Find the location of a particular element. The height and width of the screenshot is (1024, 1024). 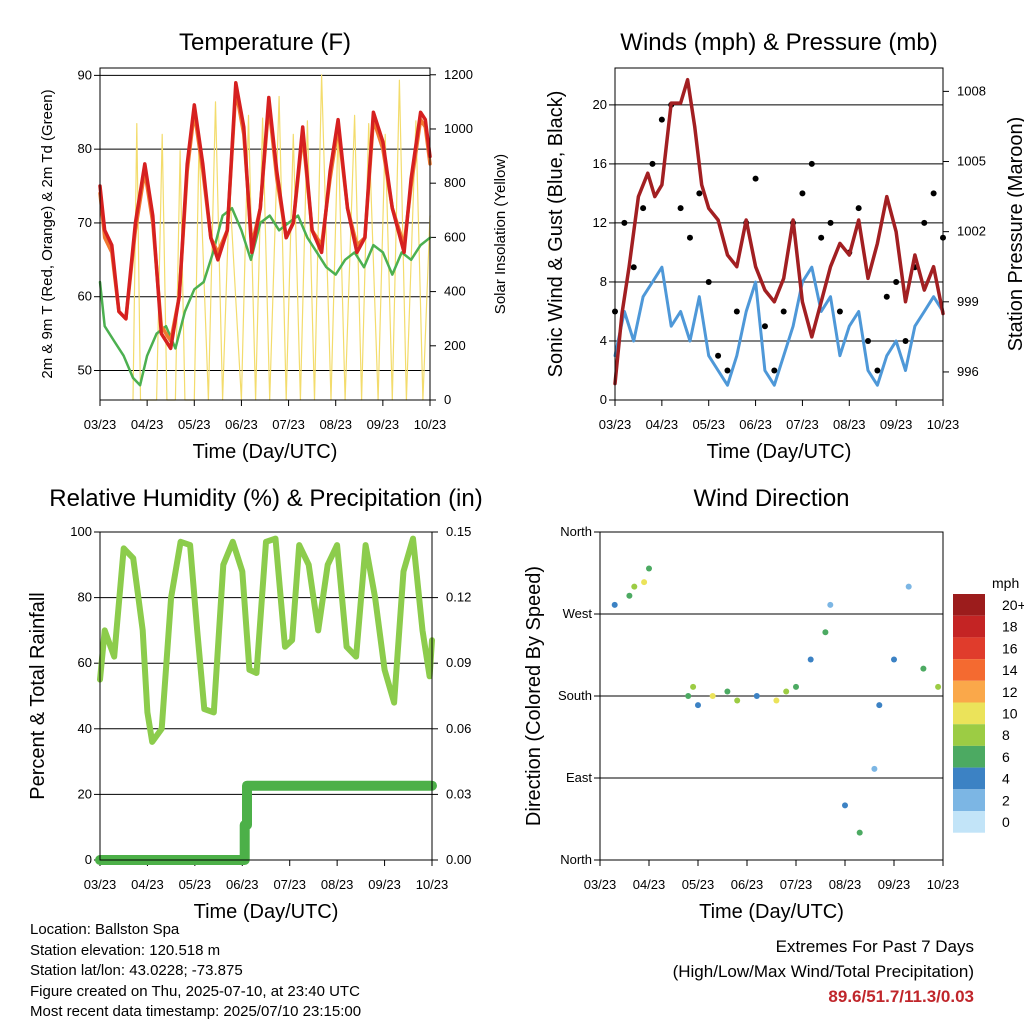

y2-tick-label: 1005 is located at coordinates (971, 161).